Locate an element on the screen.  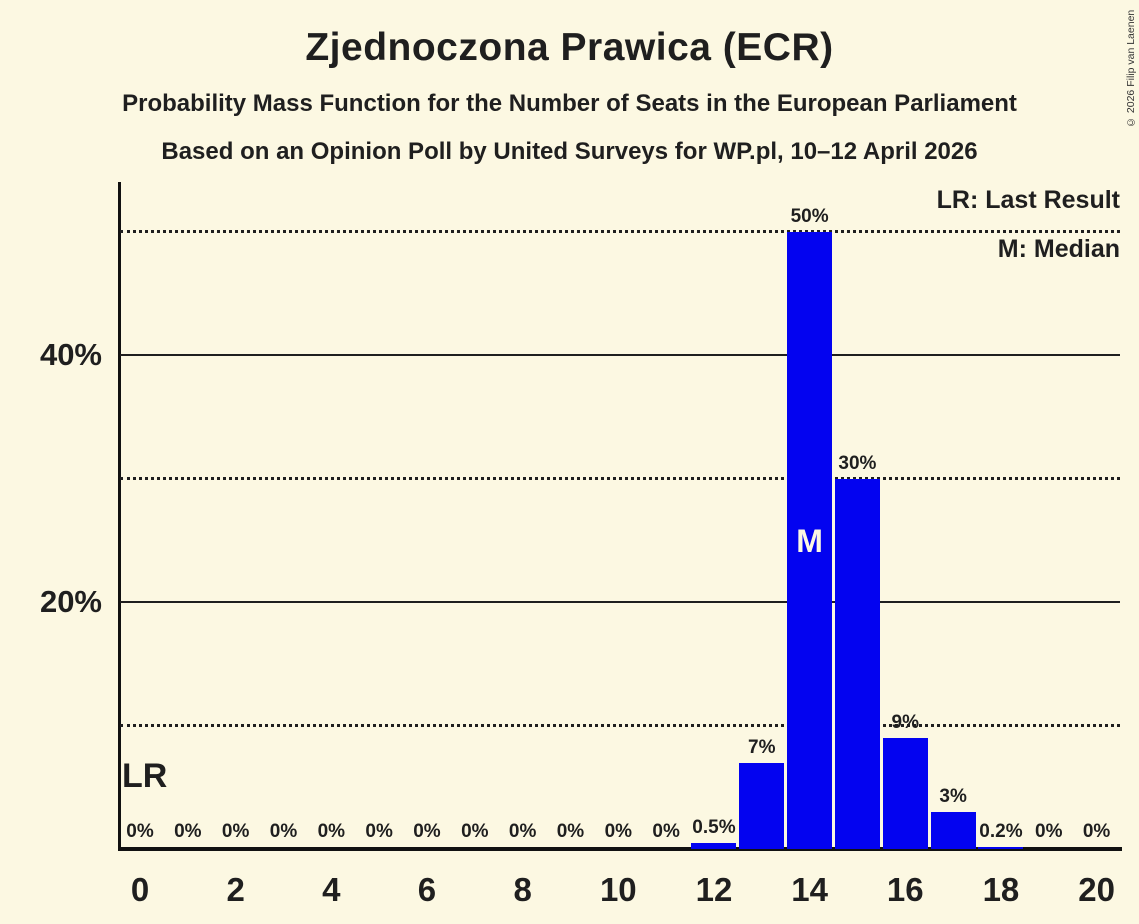
x-tick-seat-6: 6 is located at coordinates (427, 889).